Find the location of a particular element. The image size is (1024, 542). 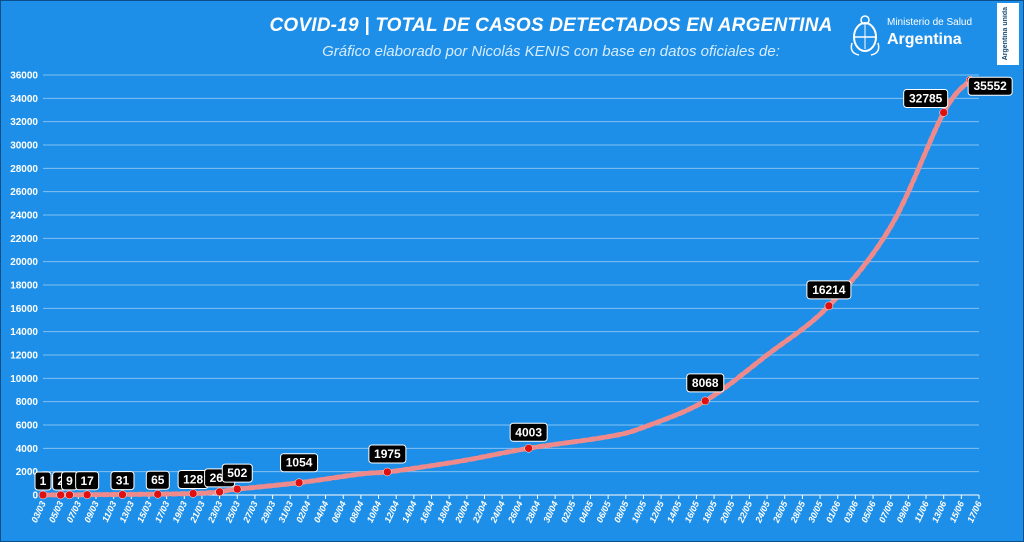

data-label: 31 is located at coordinates (123, 481).